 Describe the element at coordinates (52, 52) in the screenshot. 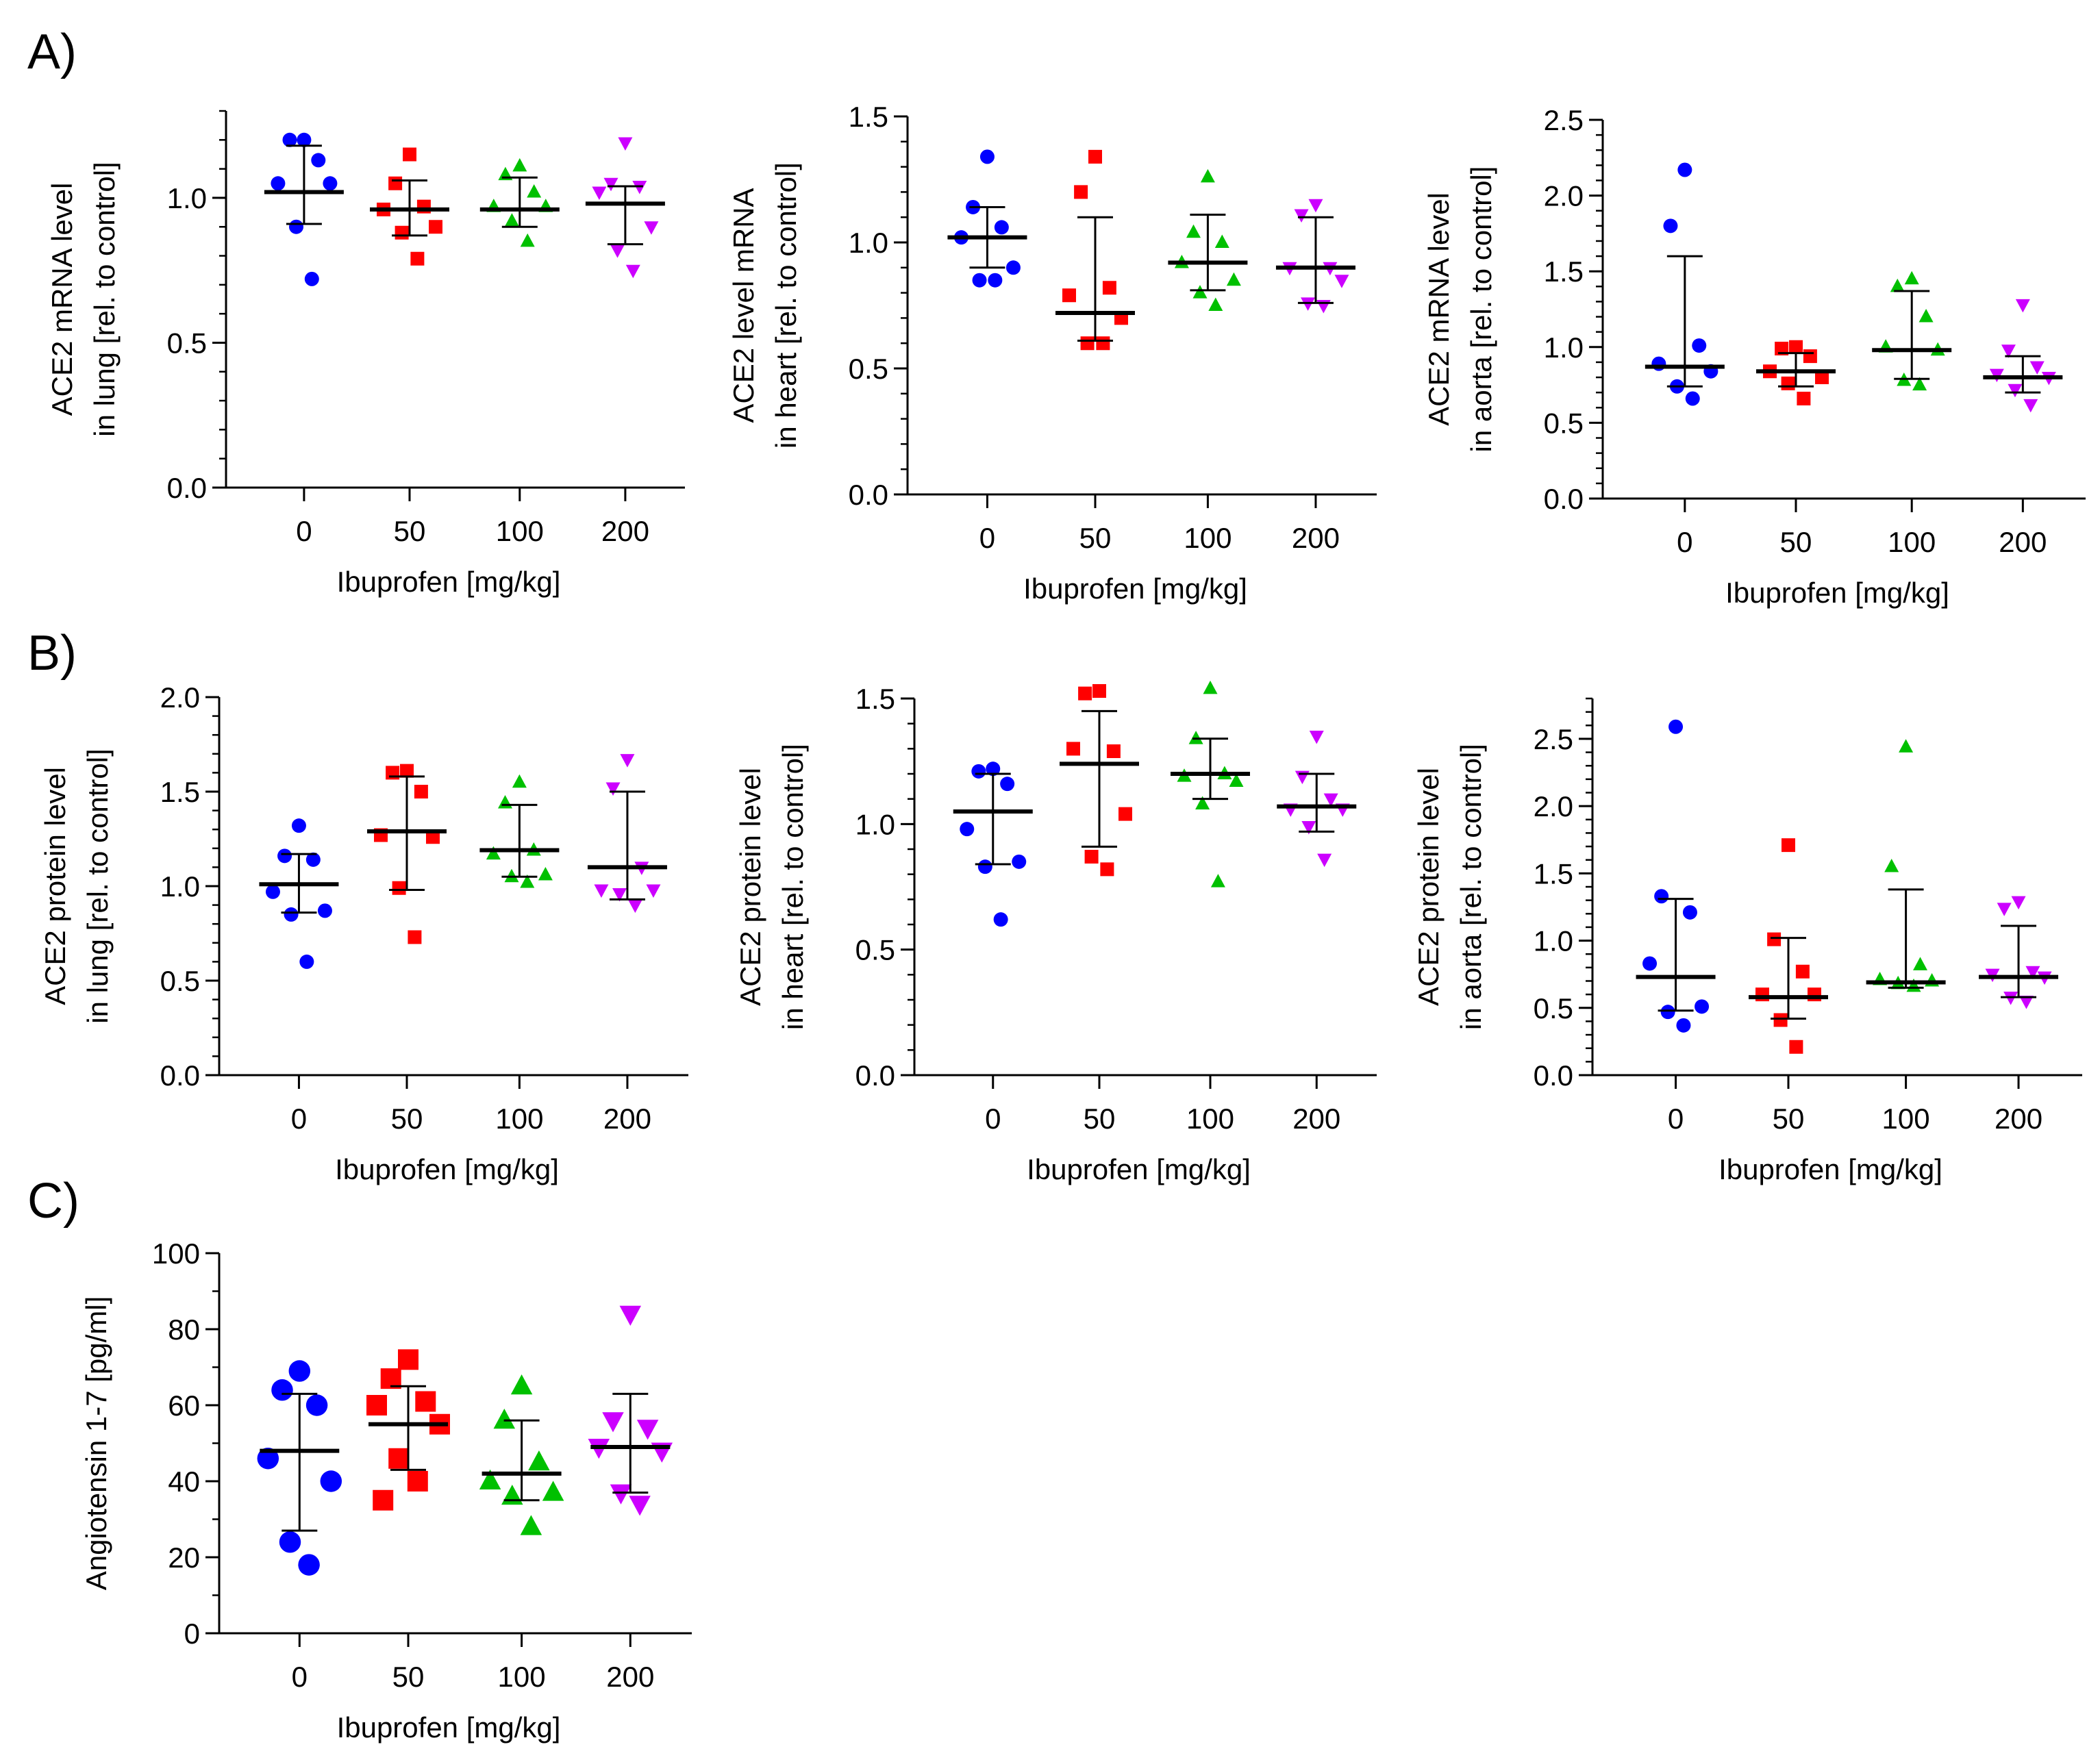

I see `panel-label-a: A)` at that location.